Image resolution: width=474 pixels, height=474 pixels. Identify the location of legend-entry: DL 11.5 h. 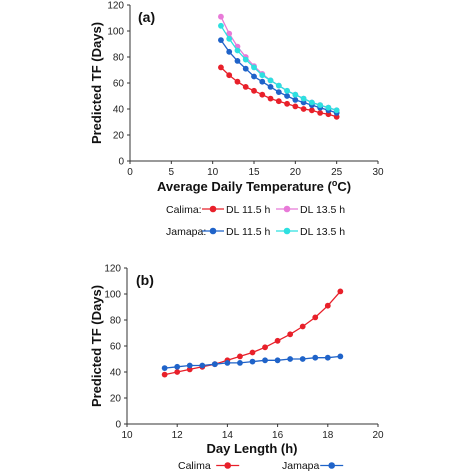
(236, 210).